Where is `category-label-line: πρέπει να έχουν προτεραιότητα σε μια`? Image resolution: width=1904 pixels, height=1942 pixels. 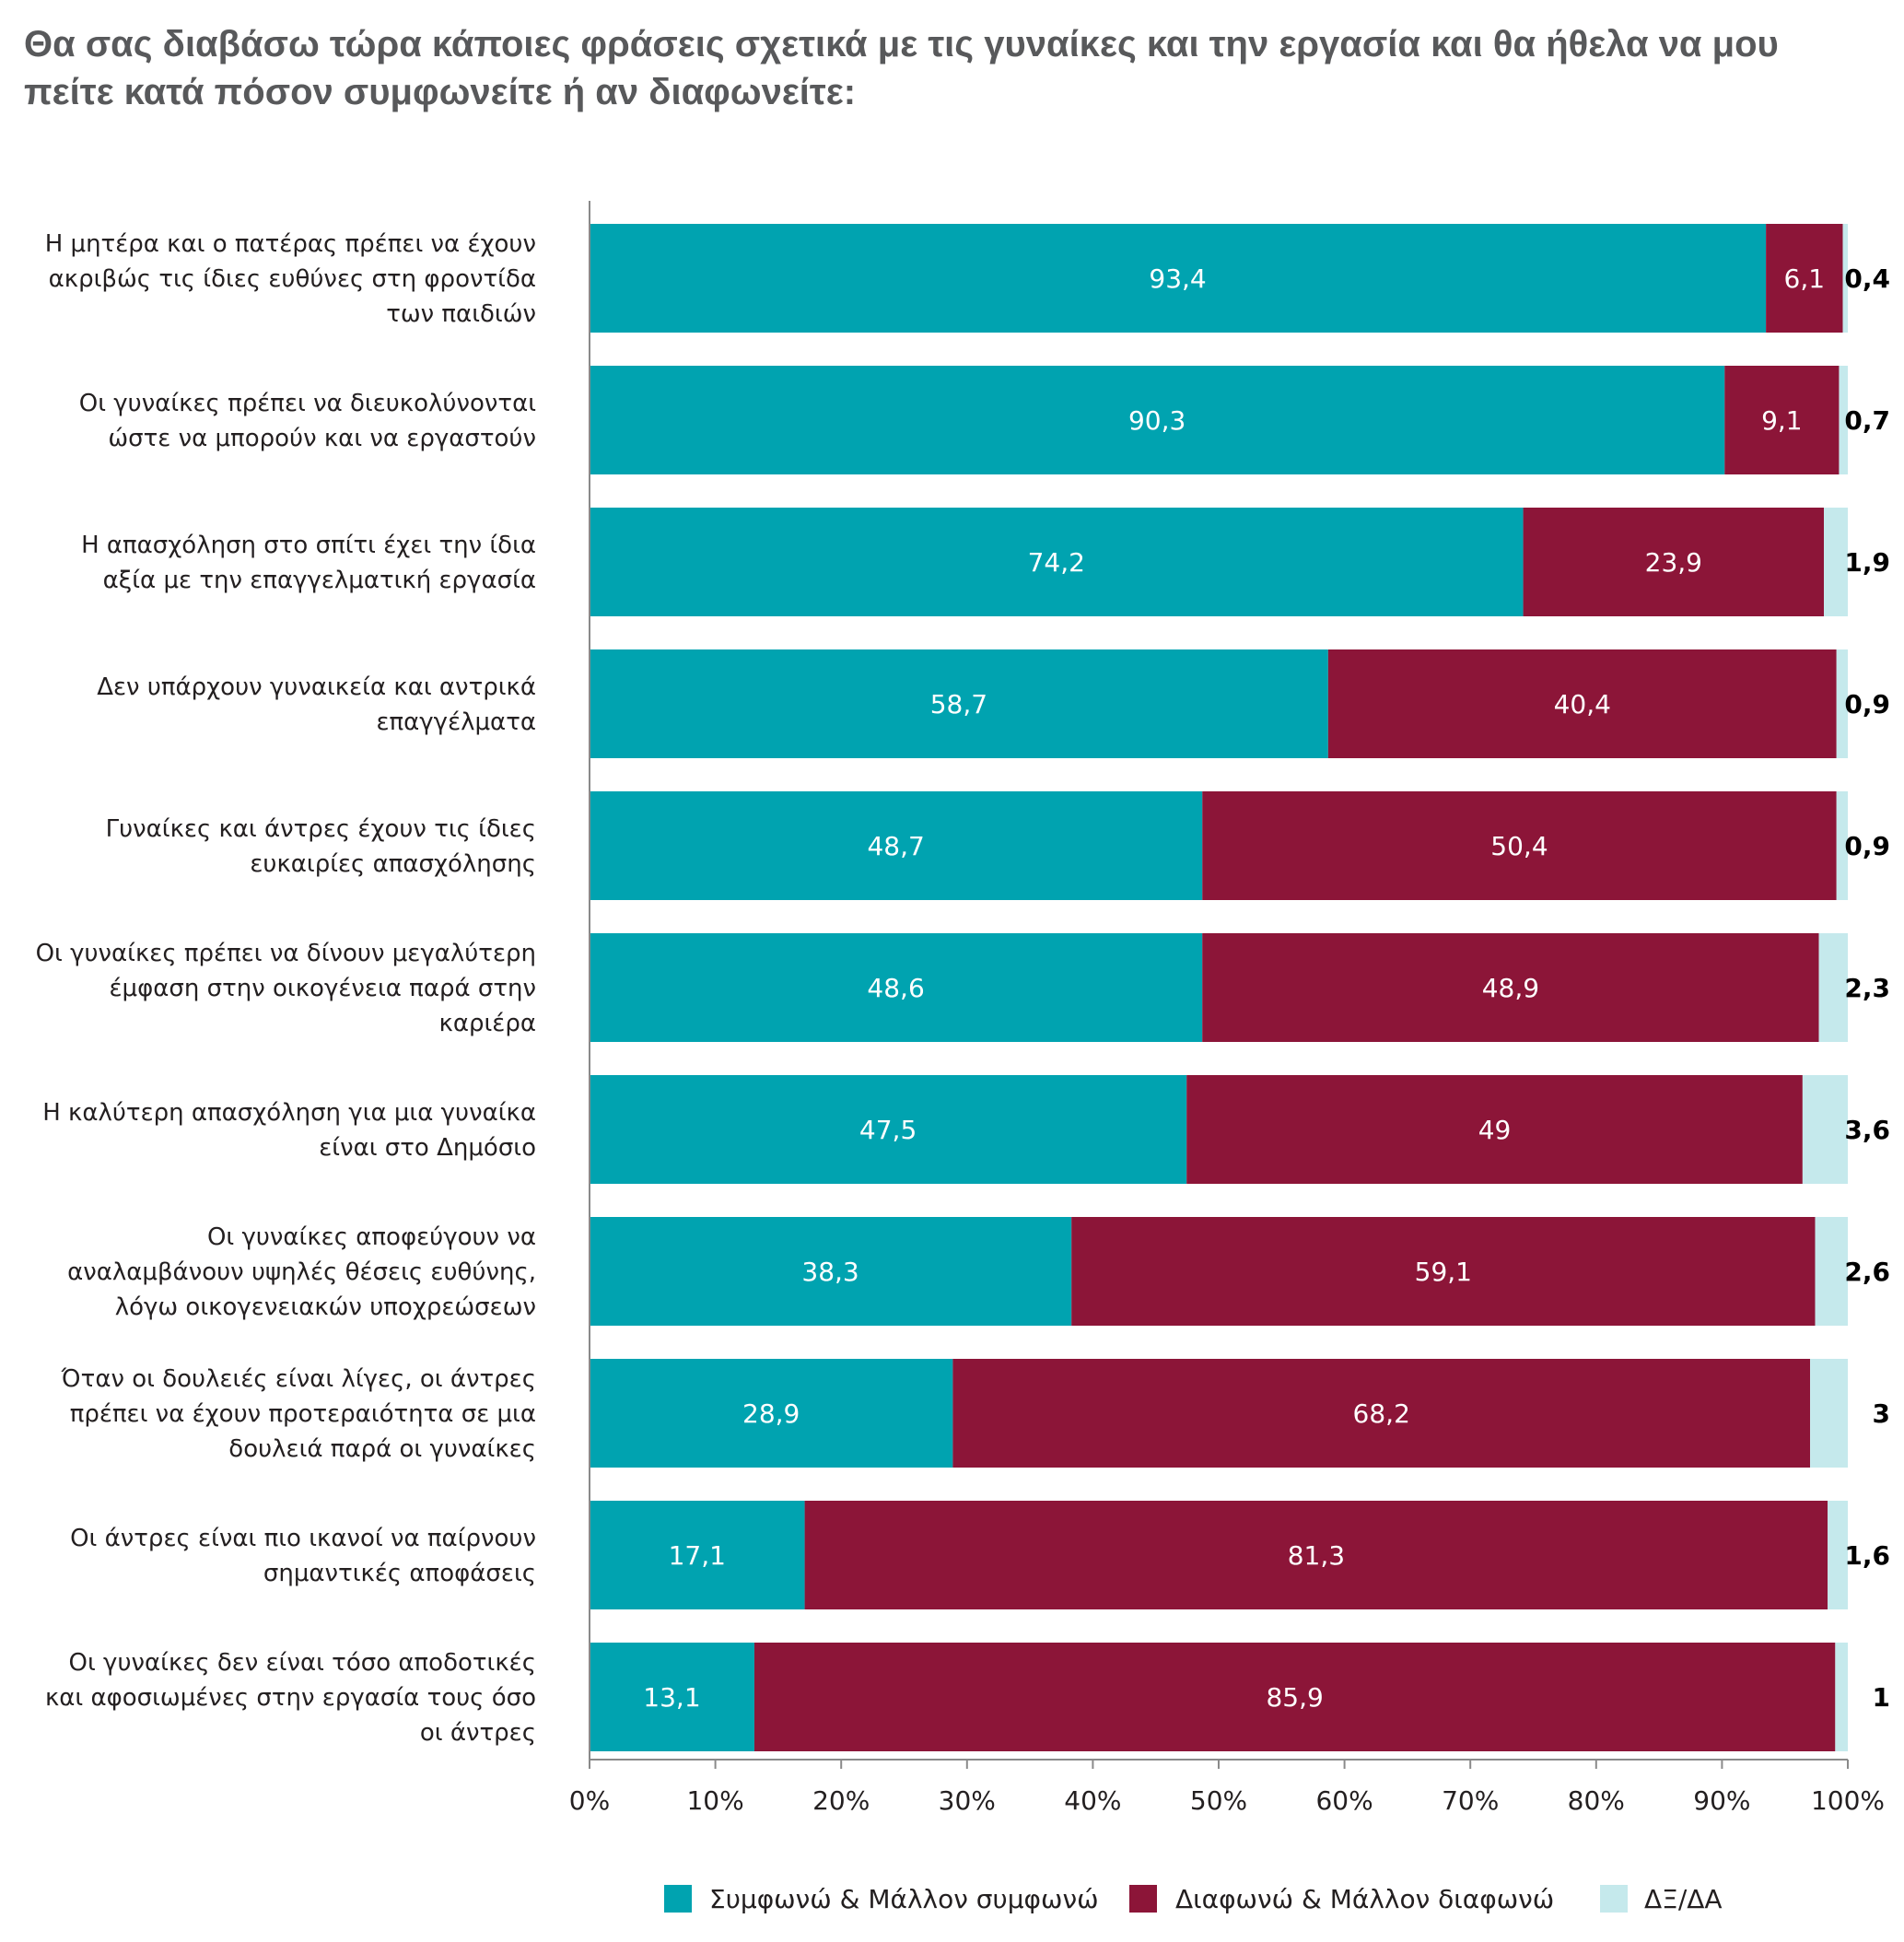
category-label-line: πρέπει να έχουν προτεραιότητα σε μια is located at coordinates (303, 1414).